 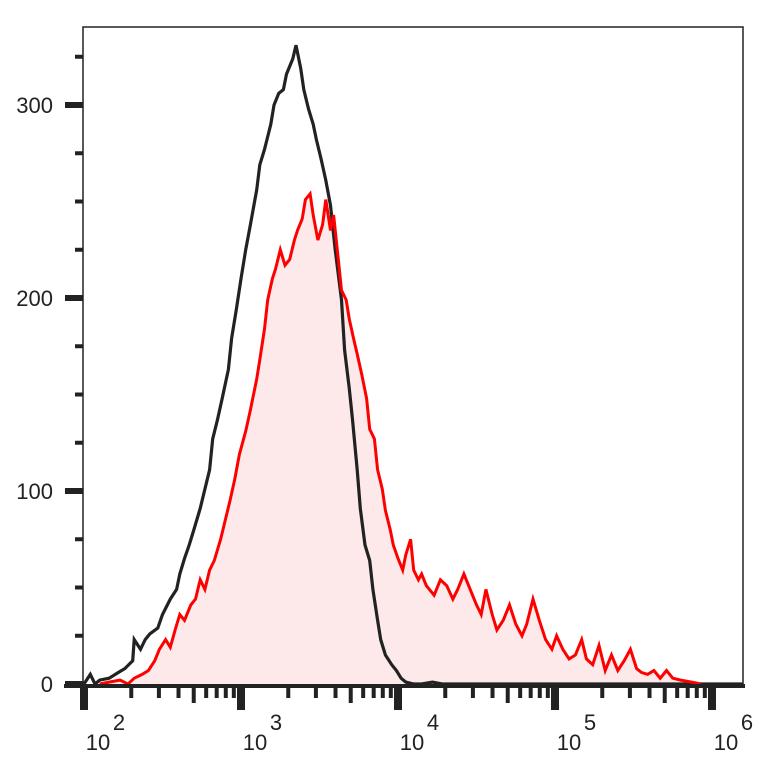 What do you see at coordinates (119, 722) in the screenshot?
I see `x-tick-exponent: 2` at bounding box center [119, 722].